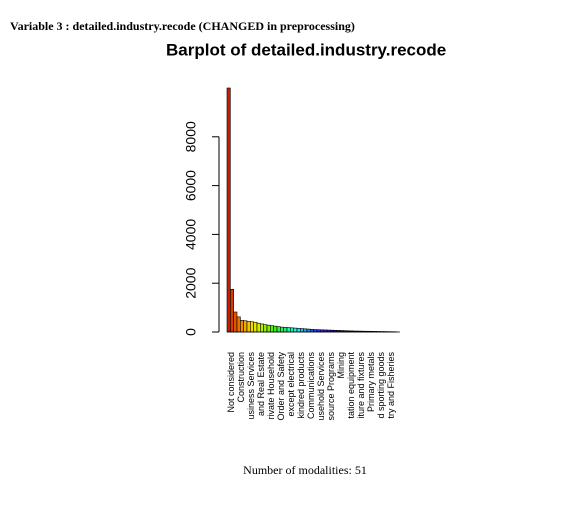 The width and height of the screenshot is (580, 511). Describe the element at coordinates (191, 136) in the screenshot. I see `y-tick-label: 8000` at that location.